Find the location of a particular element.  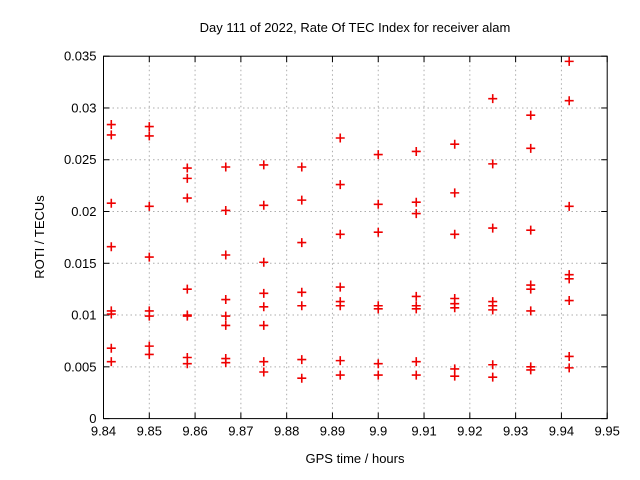

x-tick-label: 9.93 is located at coordinates (515, 431).